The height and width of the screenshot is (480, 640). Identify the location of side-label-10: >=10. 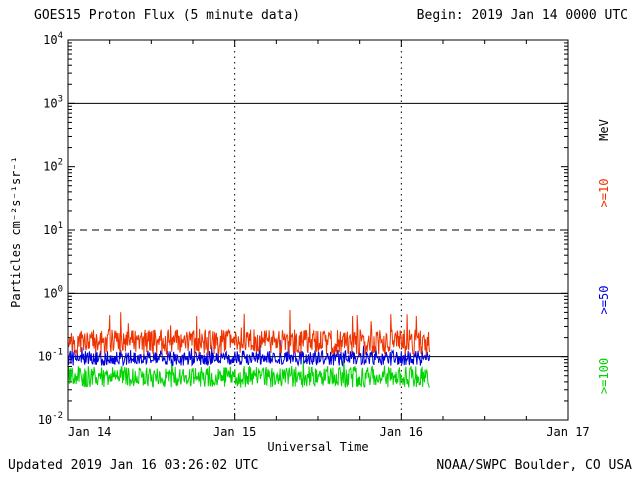
(604, 193).